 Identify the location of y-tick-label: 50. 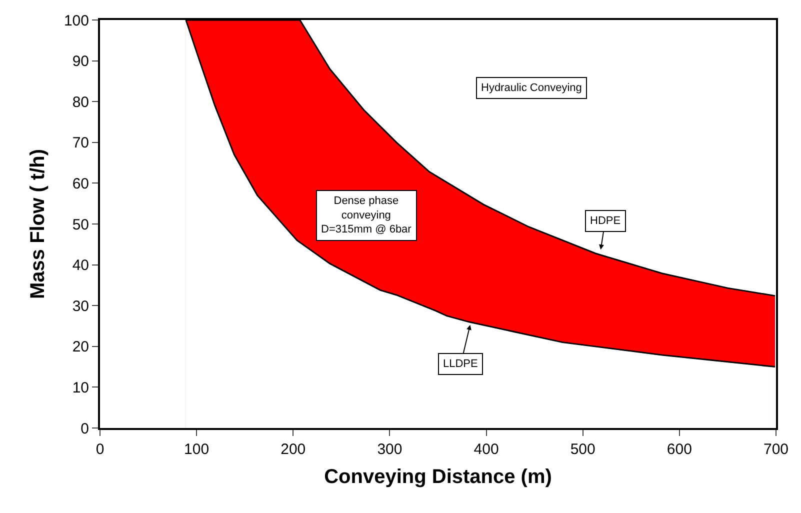
(80, 225).